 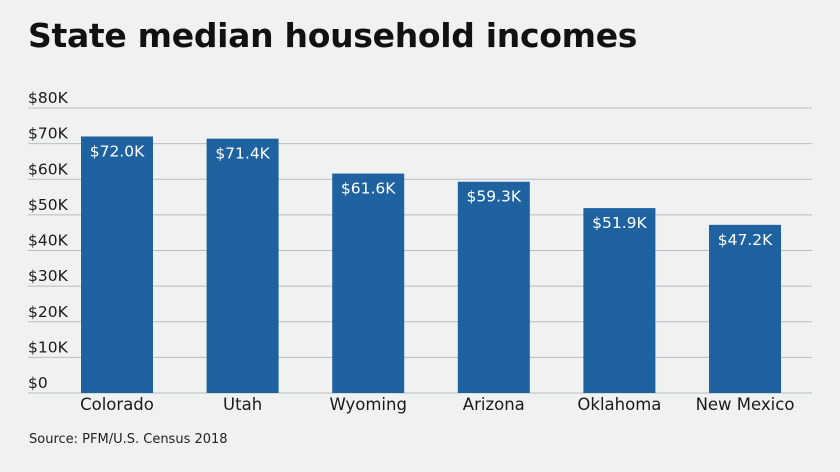 I want to click on category-label: Oklahoma, so click(x=619, y=404).